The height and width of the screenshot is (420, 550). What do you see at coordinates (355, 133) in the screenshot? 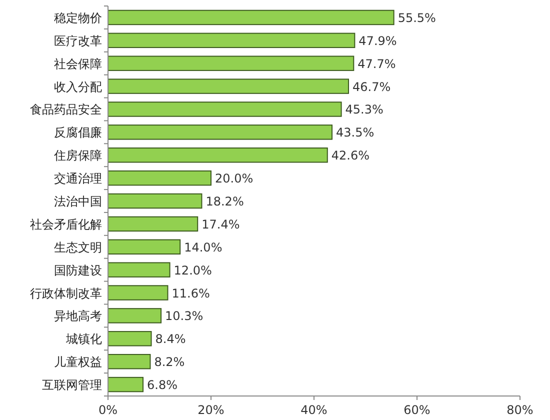
I see `data-label: 43.5%` at bounding box center [355, 133].